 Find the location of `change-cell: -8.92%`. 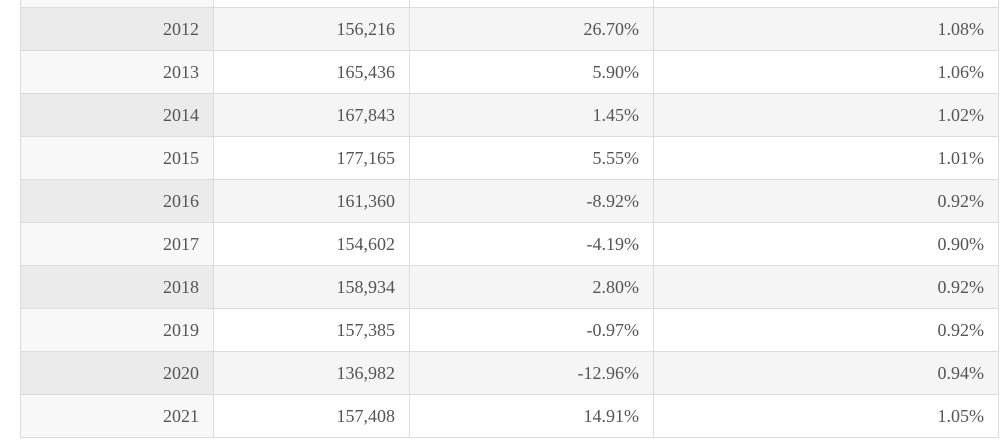

change-cell: -8.92% is located at coordinates (531, 201).